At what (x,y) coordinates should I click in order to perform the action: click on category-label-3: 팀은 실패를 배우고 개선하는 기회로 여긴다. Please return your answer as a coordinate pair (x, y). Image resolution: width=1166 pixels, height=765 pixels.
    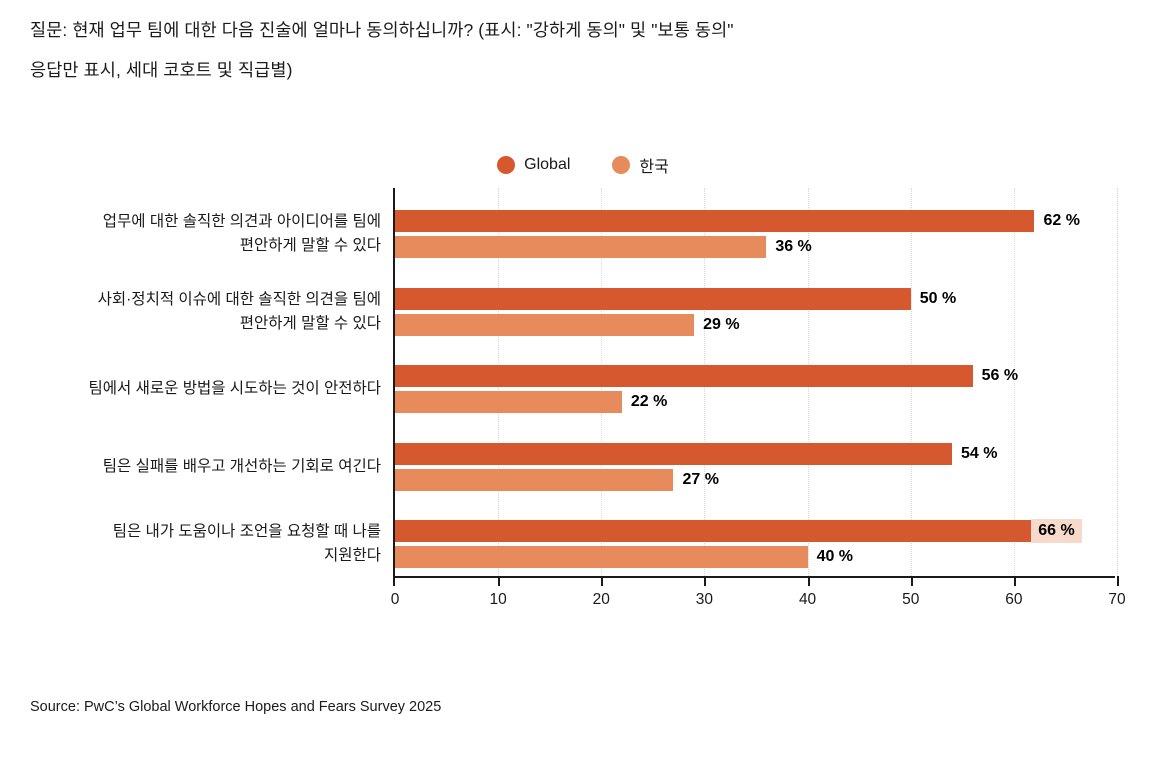
    Looking at the image, I should click on (203, 467).